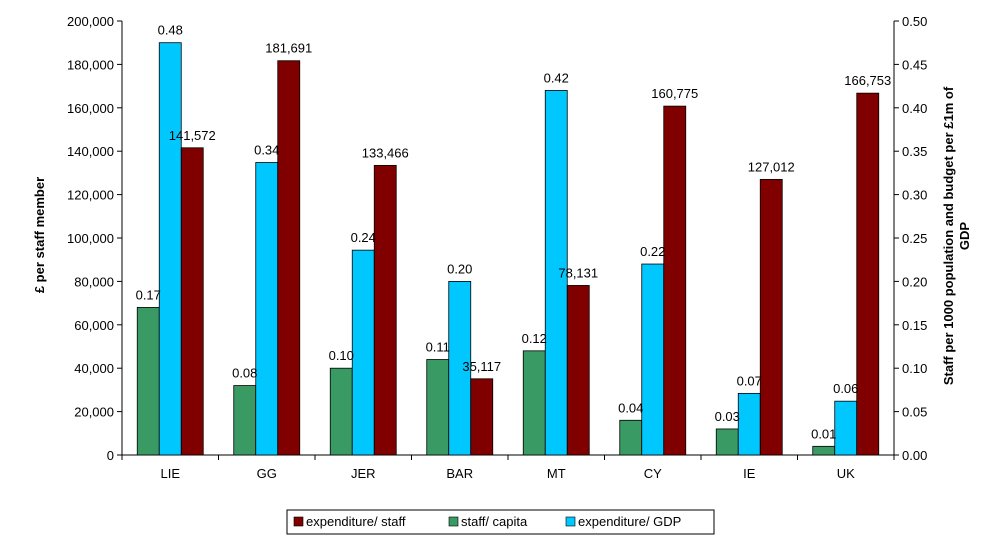  What do you see at coordinates (267, 473) in the screenshot?
I see `x-tick-label: GG` at bounding box center [267, 473].